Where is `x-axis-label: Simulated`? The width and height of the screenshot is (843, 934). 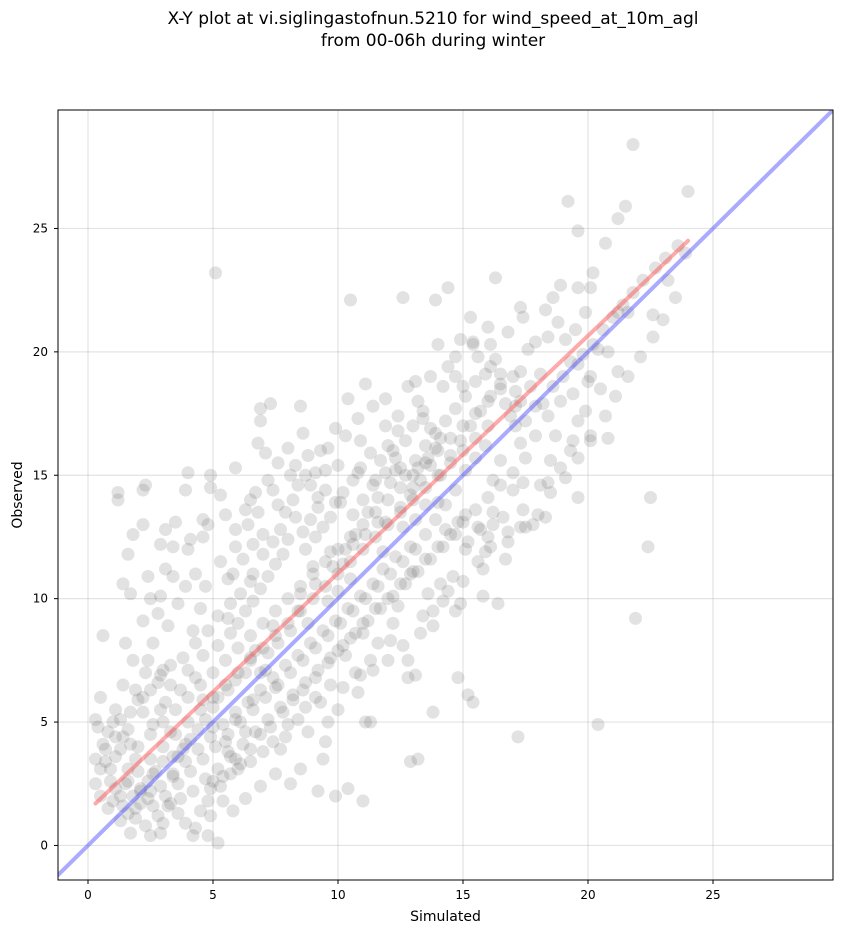
x-axis-label: Simulated is located at coordinates (445, 917).